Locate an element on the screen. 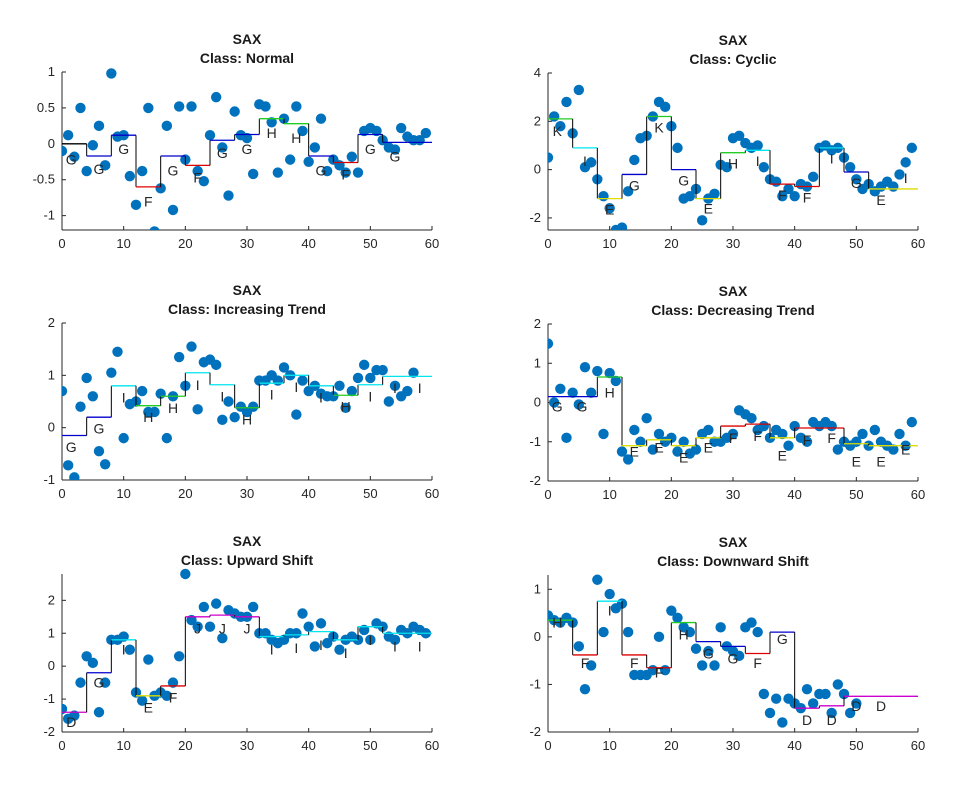 Image resolution: width=963 pixels, height=792 pixels. chart-subtitle: Class: Downward Shift is located at coordinates (733, 561).